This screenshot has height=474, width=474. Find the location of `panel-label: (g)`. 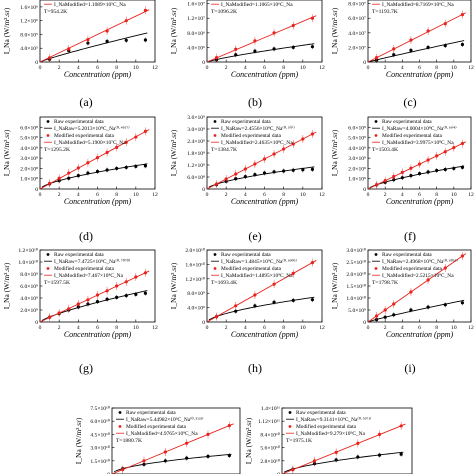

panel-label: (g) is located at coordinates (86, 368).